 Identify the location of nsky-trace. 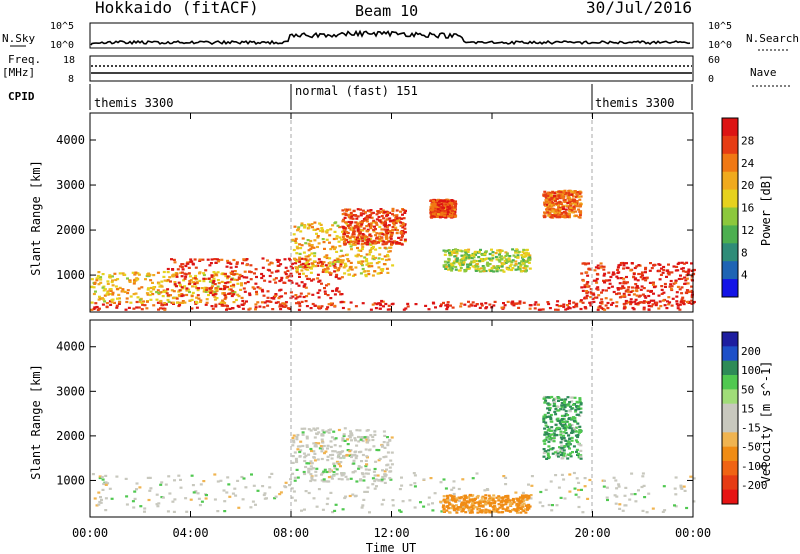
(390, 37).